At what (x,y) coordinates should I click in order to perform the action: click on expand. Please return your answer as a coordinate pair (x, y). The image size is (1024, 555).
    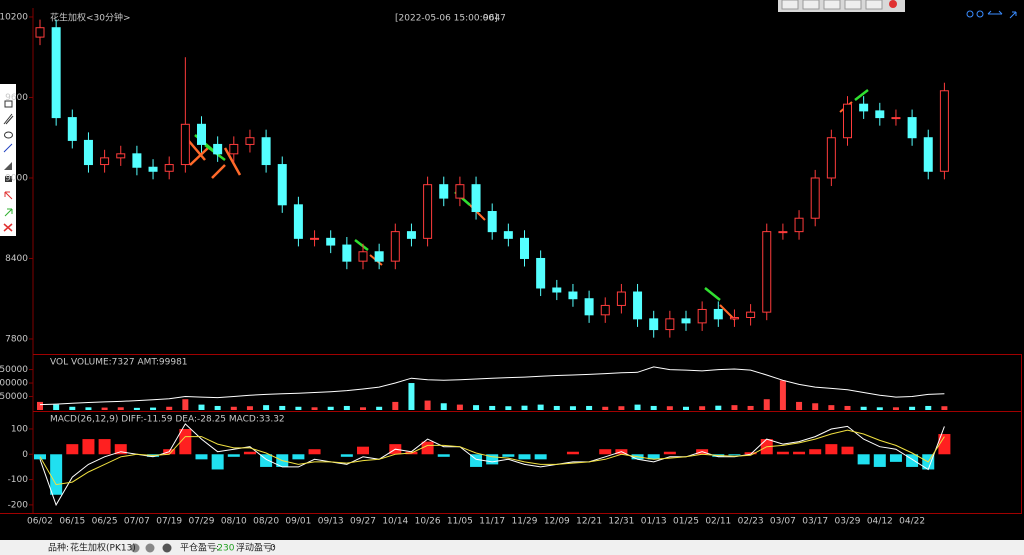
    Looking at the image, I should click on (1013, 15).